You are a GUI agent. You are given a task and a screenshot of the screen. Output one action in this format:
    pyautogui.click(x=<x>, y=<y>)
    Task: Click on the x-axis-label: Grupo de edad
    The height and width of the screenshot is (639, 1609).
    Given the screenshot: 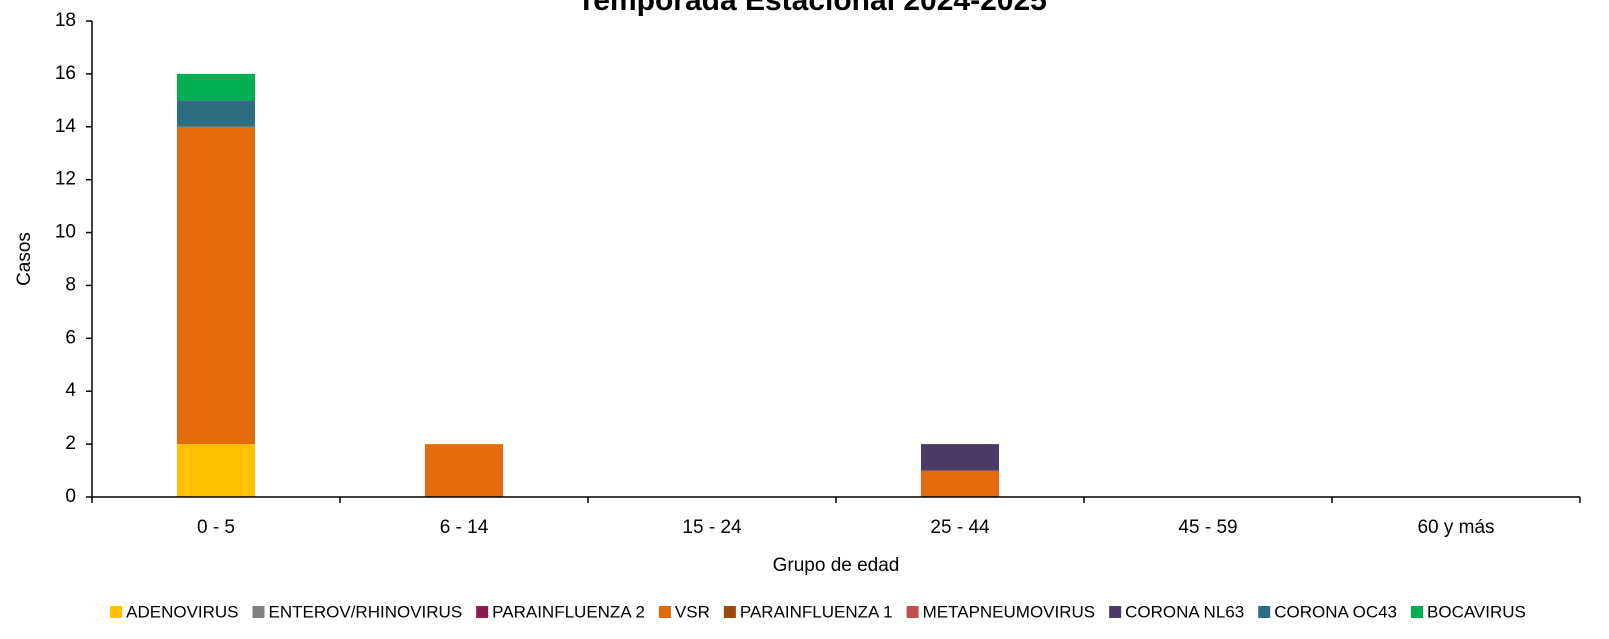 What is the action you would take?
    pyautogui.click(x=836, y=565)
    